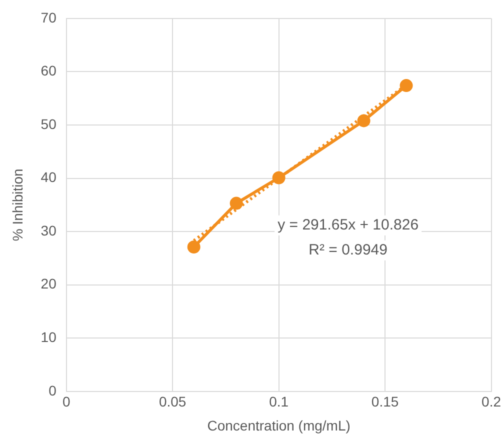  Describe the element at coordinates (492, 402) in the screenshot. I see `x-tick-label: 0.2` at that location.